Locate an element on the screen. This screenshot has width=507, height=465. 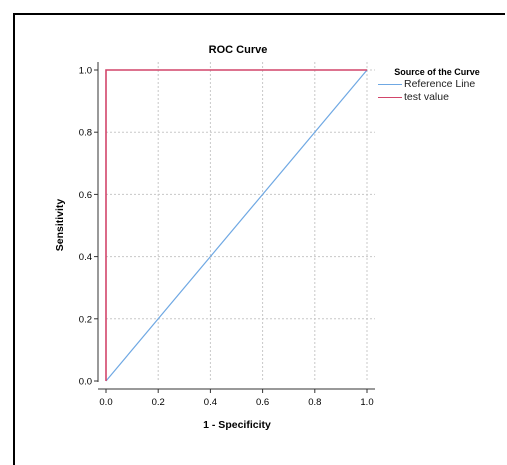
y-tick-label: 1.0 is located at coordinates (85, 71).